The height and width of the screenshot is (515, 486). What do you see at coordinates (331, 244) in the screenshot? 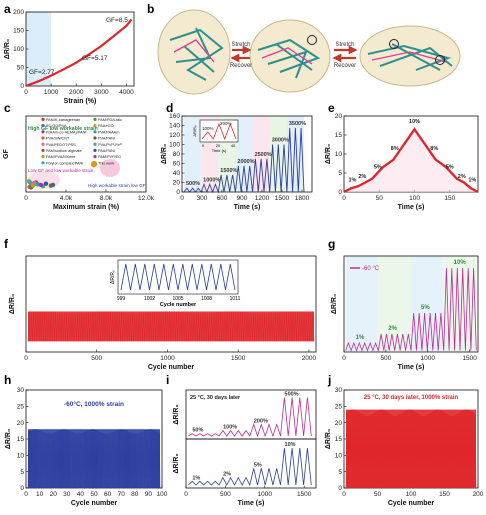
I see `panel-label-g: g` at bounding box center [331, 244].